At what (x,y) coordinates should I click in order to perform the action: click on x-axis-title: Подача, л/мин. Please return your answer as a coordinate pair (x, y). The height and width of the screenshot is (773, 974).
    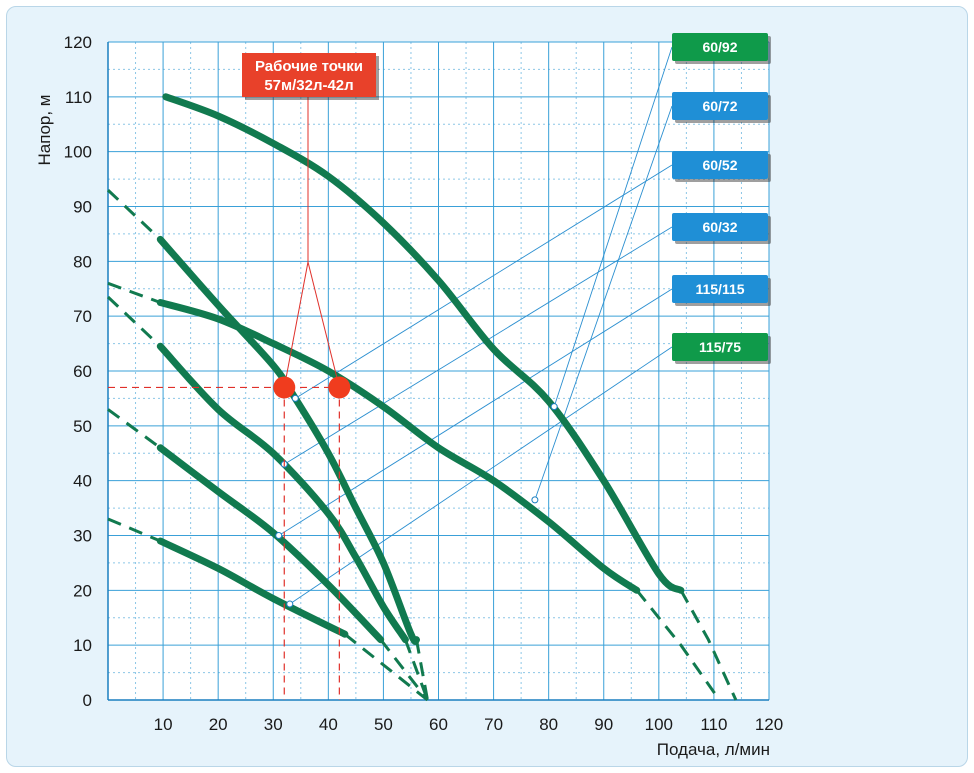
    Looking at the image, I should click on (713, 749).